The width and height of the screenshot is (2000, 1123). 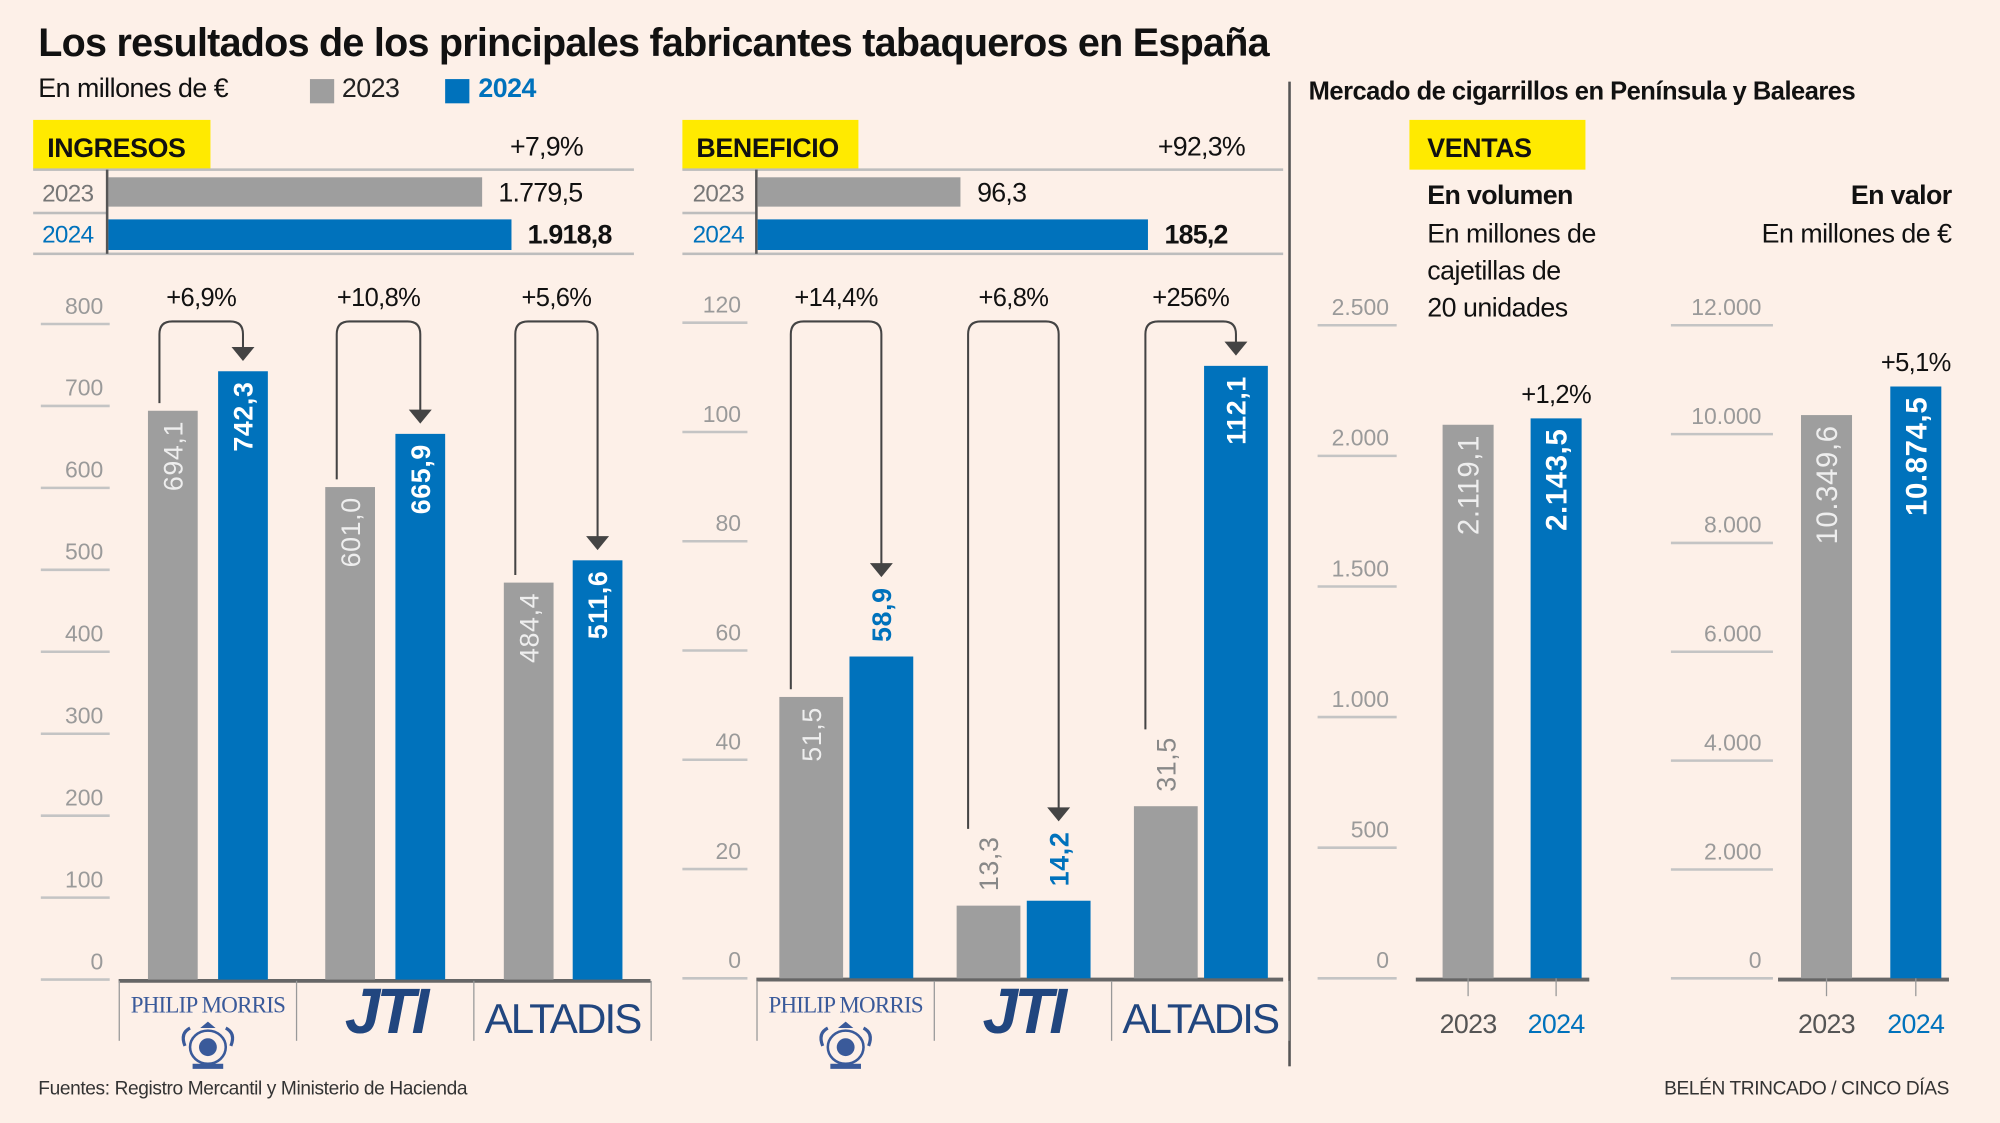 What do you see at coordinates (729, 851) in the screenshot?
I see `beneficio-tick-label: 20` at bounding box center [729, 851].